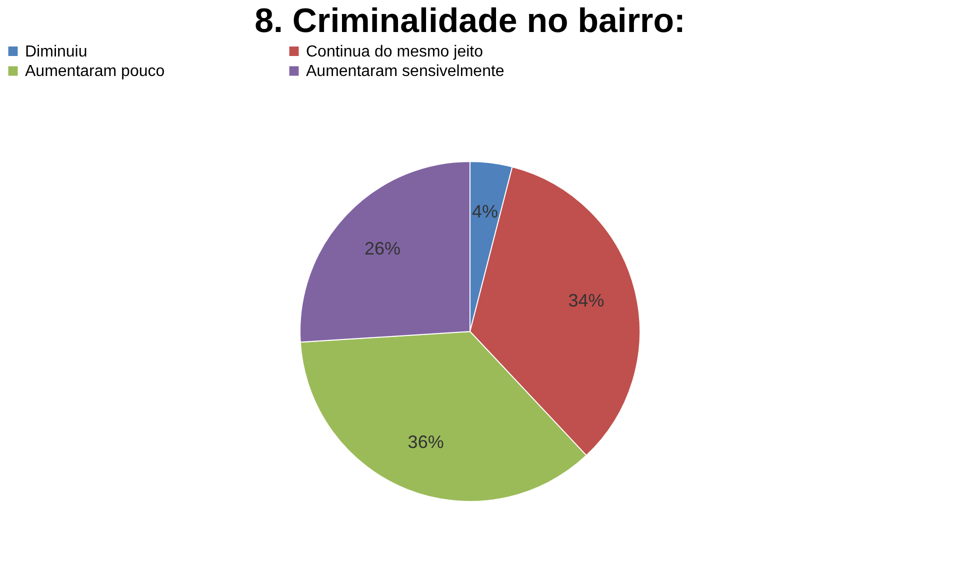 This screenshot has width=956, height=583. What do you see at coordinates (95, 71) in the screenshot?
I see `legend-label: Aumentaram pouco` at bounding box center [95, 71].